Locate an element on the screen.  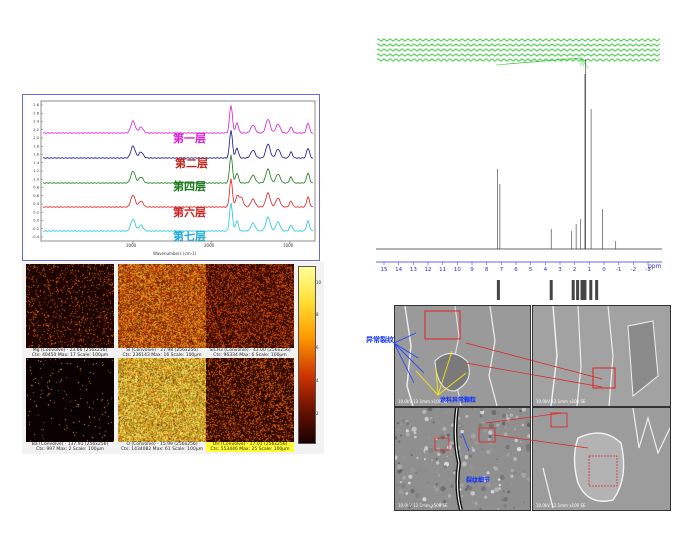
y-tick-label: 2.0 is located at coordinates (36, 138).